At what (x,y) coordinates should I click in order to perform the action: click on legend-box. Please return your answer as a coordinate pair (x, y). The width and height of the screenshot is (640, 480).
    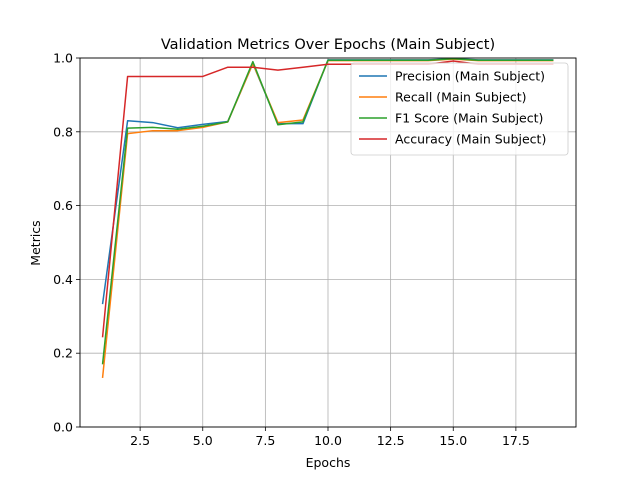
    Looking at the image, I should click on (459, 109).